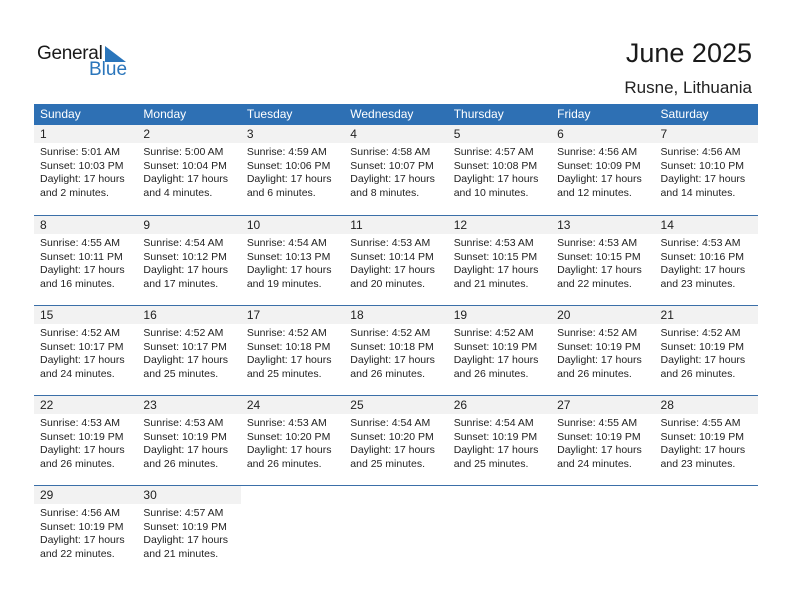 This screenshot has height=612, width=792. Describe the element at coordinates (698, 283) in the screenshot. I see `daylight2-text: and 23 minutes.` at that location.